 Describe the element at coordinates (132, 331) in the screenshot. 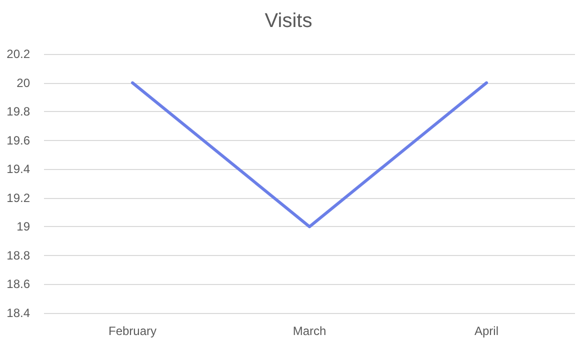

I see `x-tick-label: February` at that location.